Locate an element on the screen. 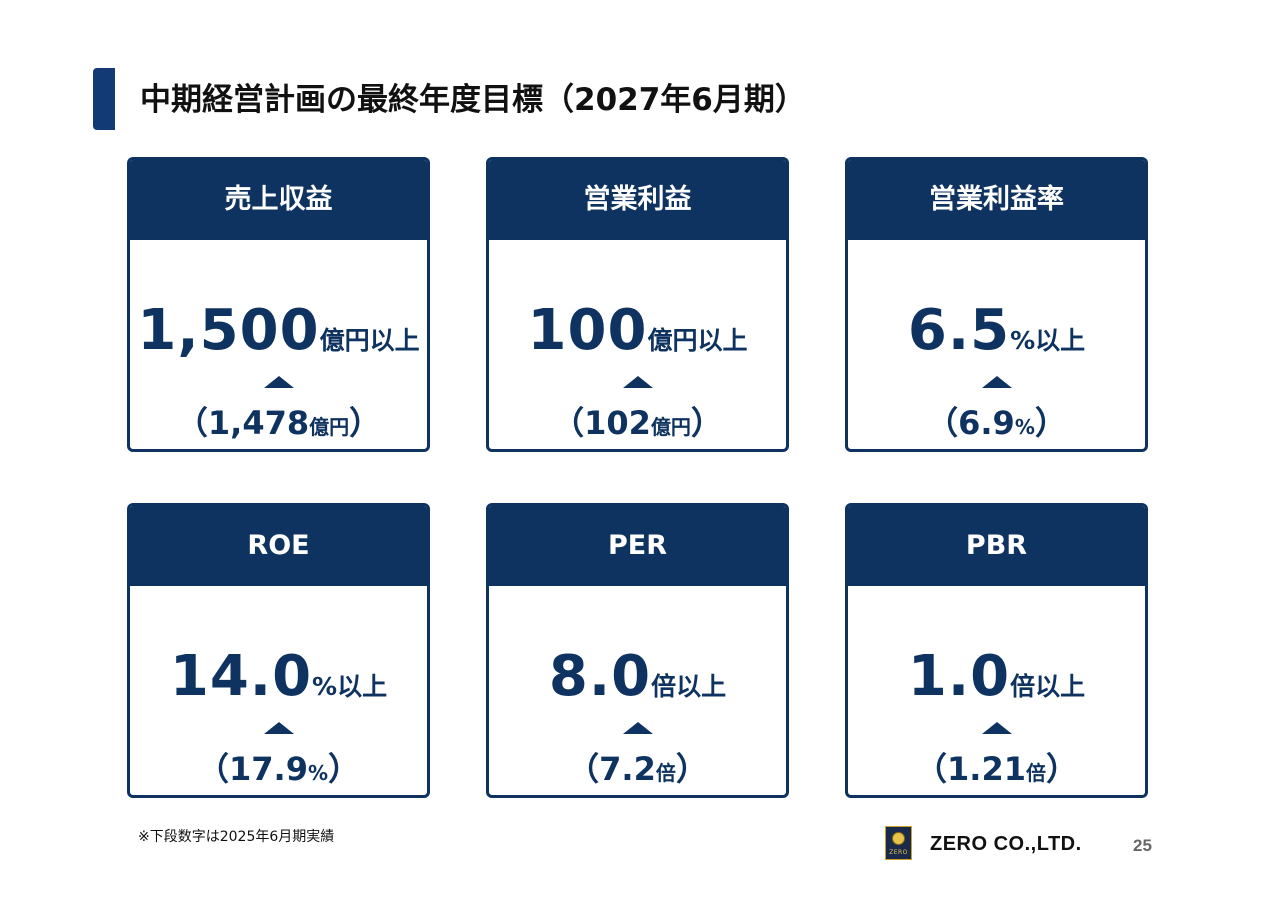 Image resolution: width=1280 pixels, height=905 pixels. page-title: 中期経営計画の最終年度目標（2027年6月期） is located at coordinates (473, 100).